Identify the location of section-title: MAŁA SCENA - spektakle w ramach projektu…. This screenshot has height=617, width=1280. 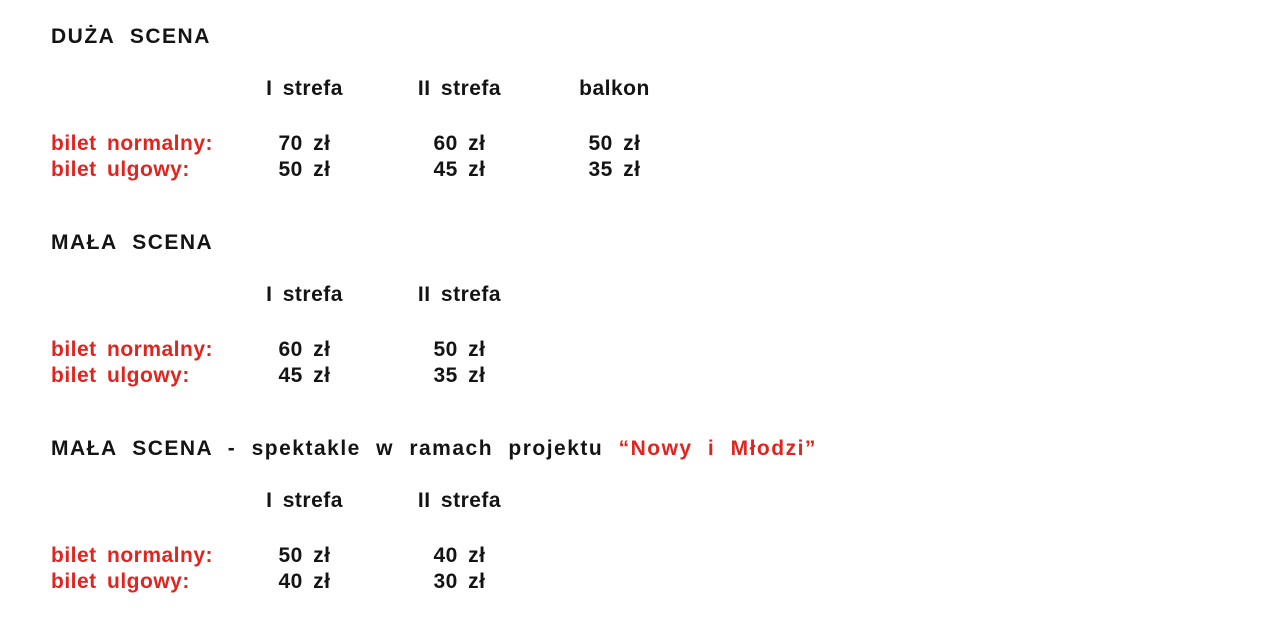
(665, 448).